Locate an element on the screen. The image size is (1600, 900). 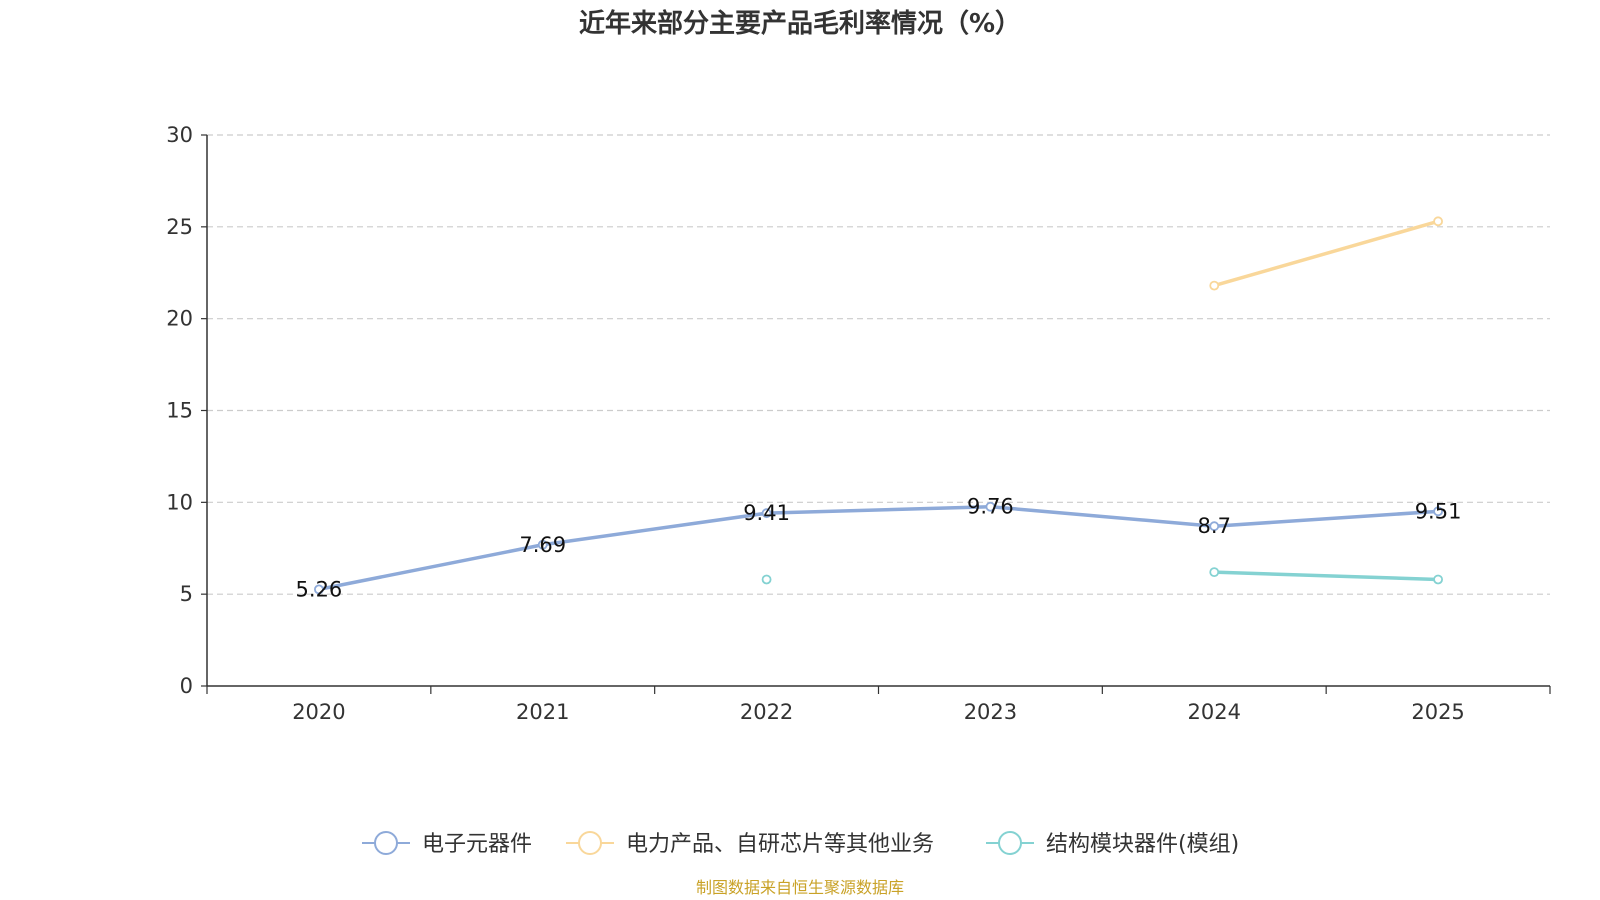
y-tick-label: 10 is located at coordinates (179, 502).